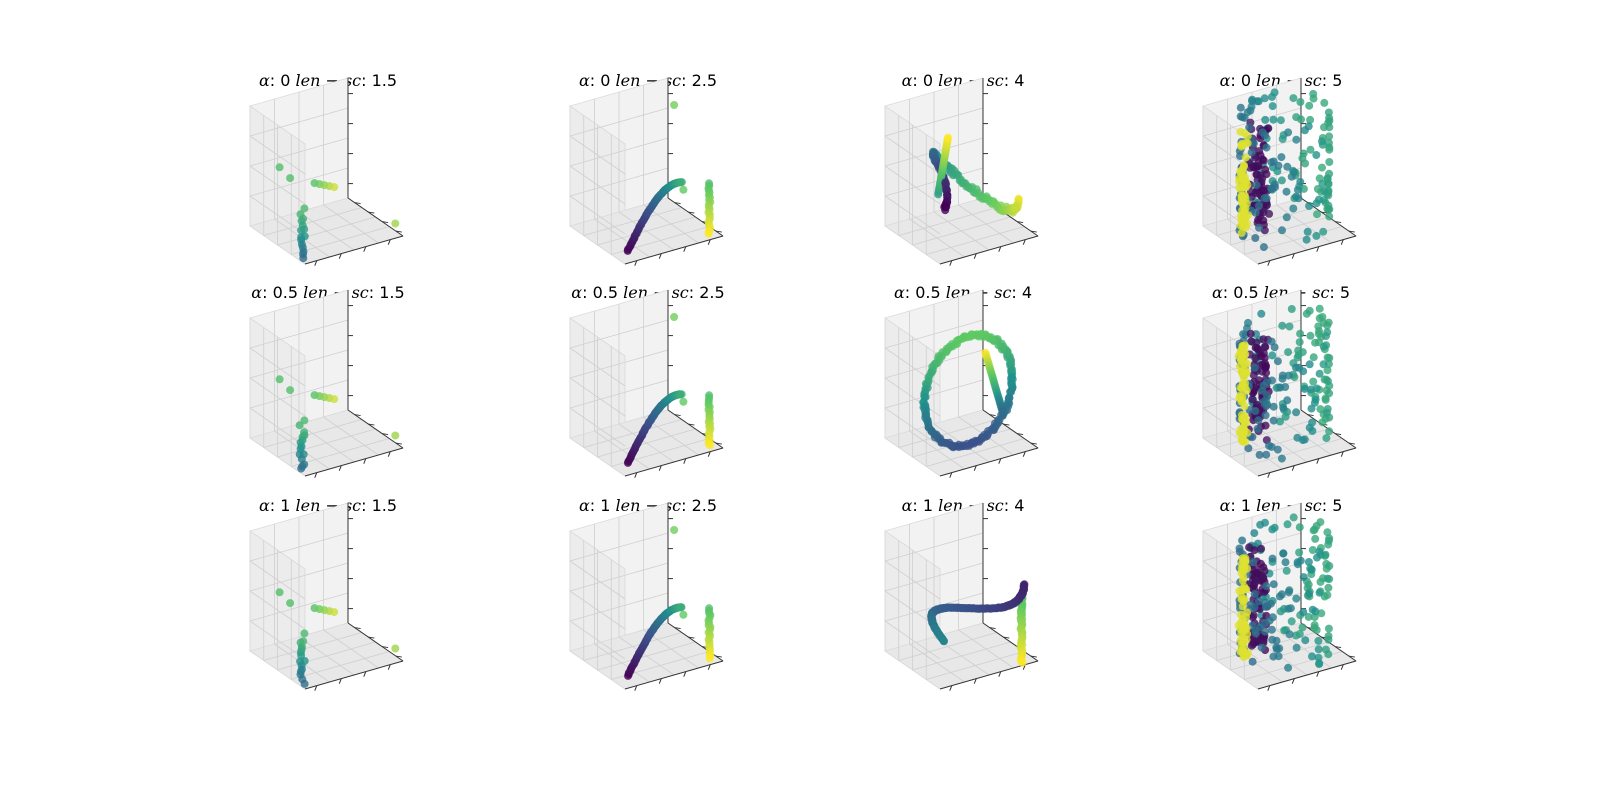 This screenshot has width=1600, height=800. I want to click on y-axis-line, so click(375, 217).